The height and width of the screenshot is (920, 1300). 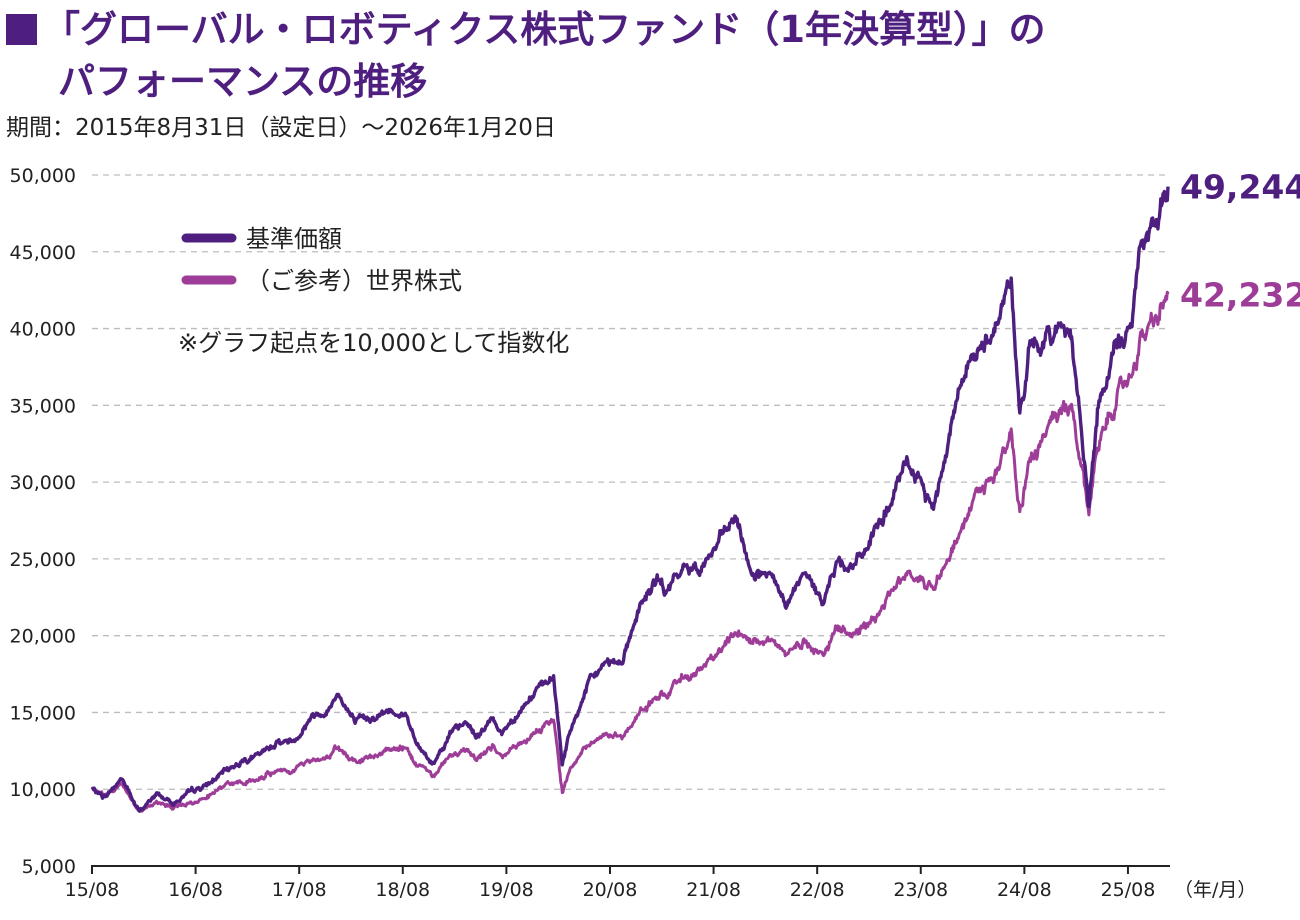 What do you see at coordinates (1240, 294) in the screenshot?
I see `end-label-world: 42,232` at bounding box center [1240, 294].